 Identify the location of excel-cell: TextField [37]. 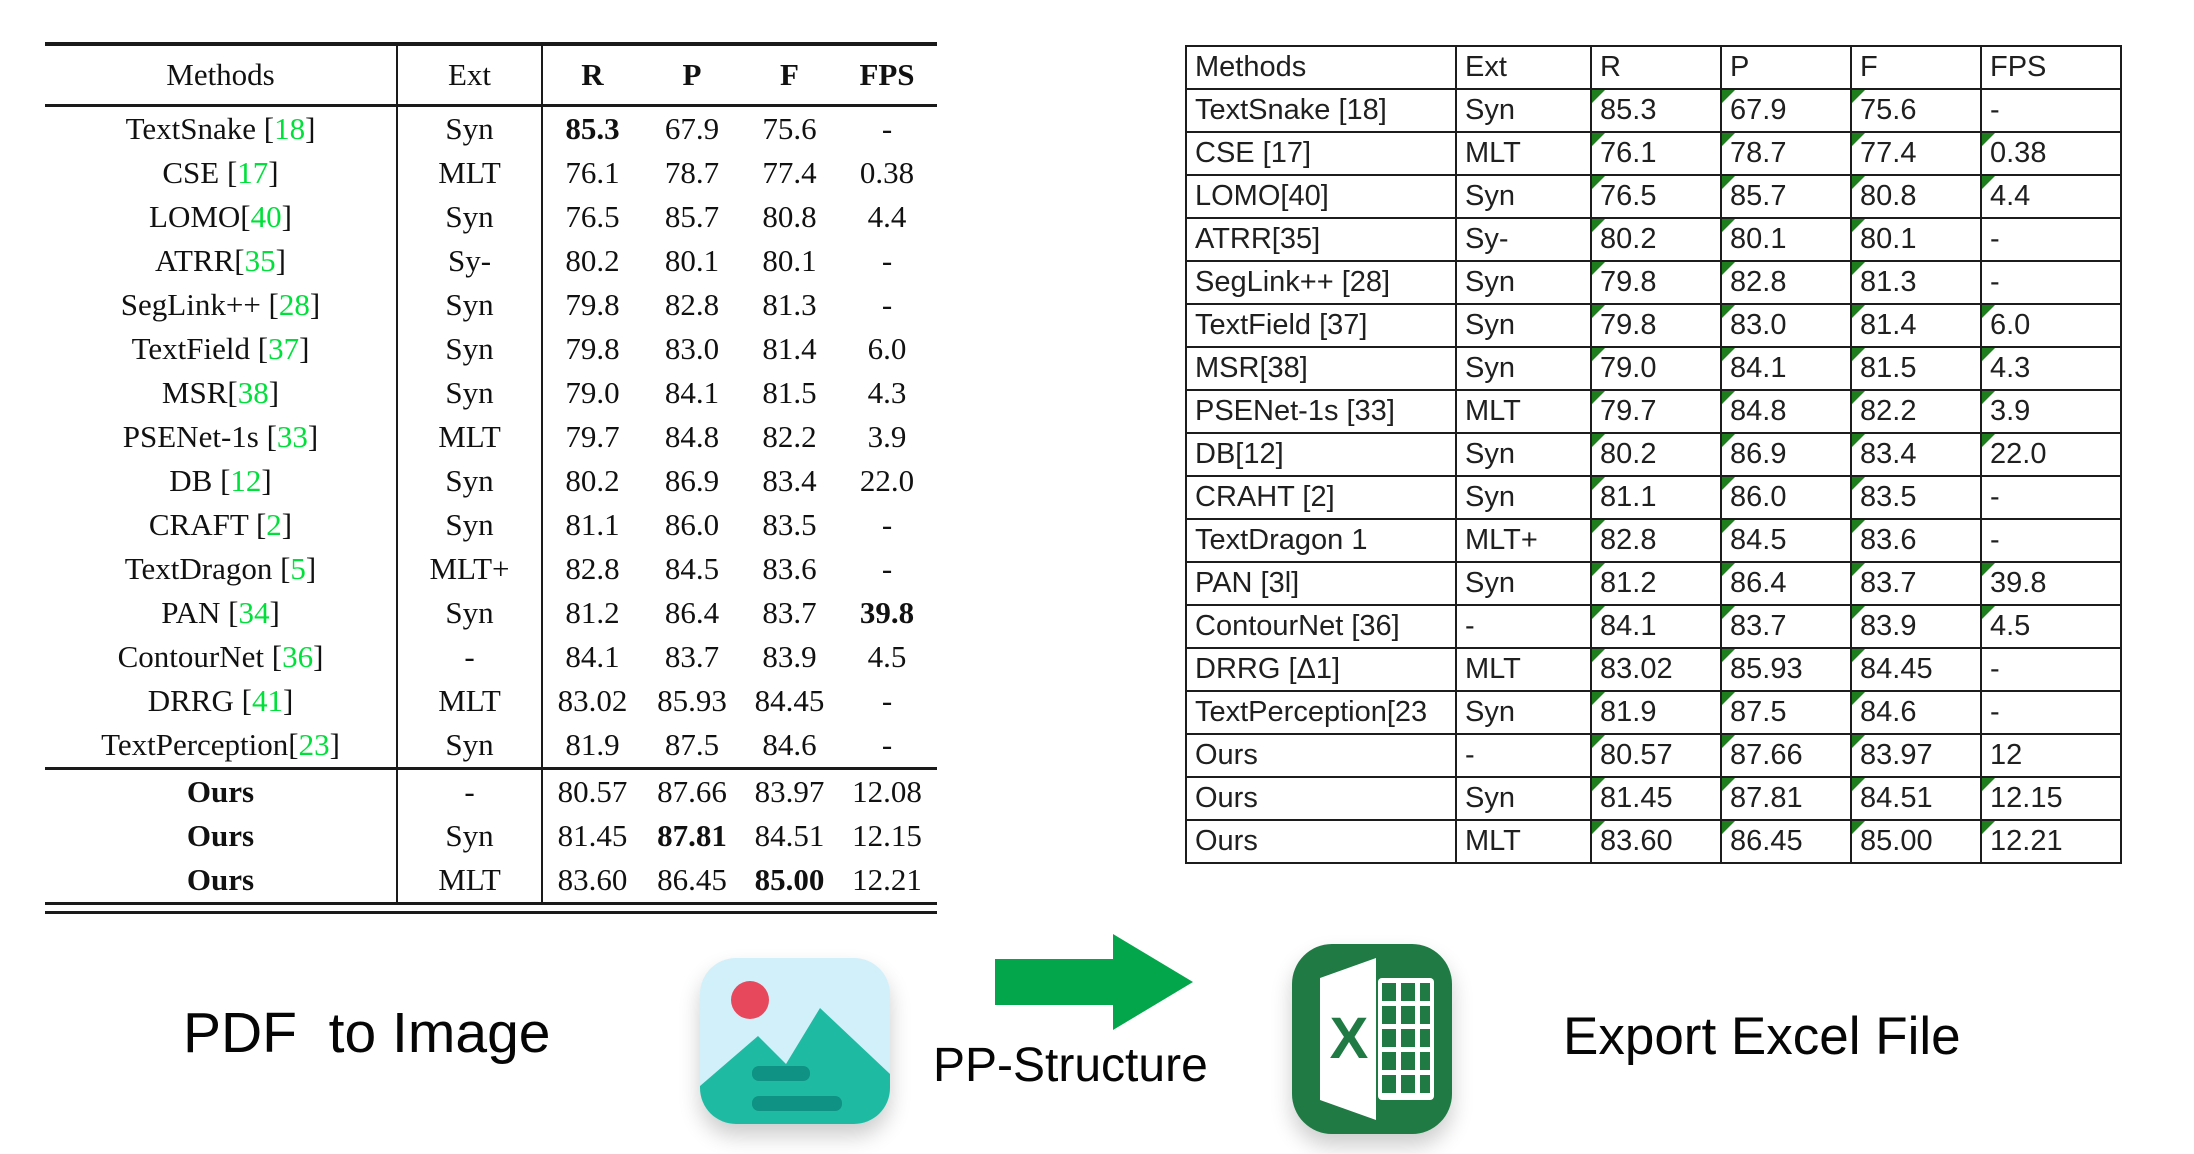
(1321, 325).